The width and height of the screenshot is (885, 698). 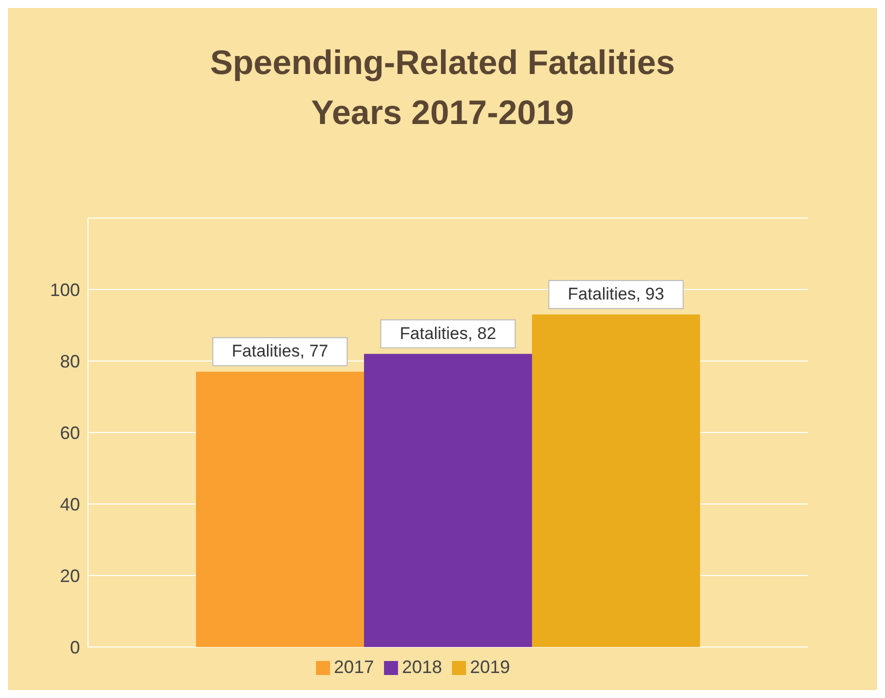 What do you see at coordinates (448, 333) in the screenshot?
I see `data-label: Fatalities, 82` at bounding box center [448, 333].